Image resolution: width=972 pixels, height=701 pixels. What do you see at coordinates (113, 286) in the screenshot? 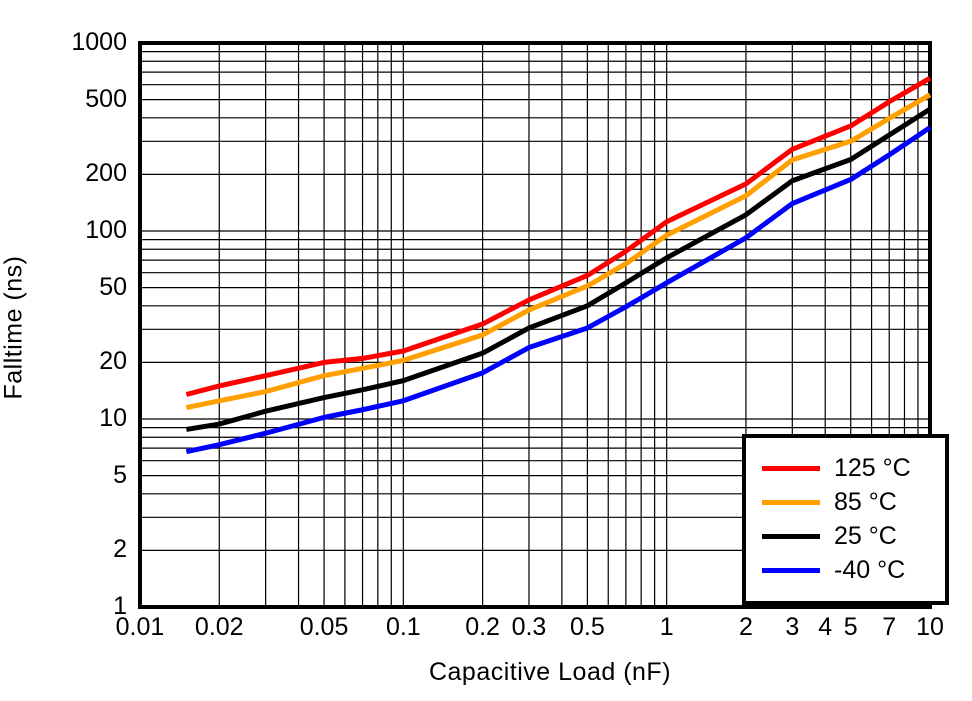
I see `y-tick-label: 50` at bounding box center [113, 286].